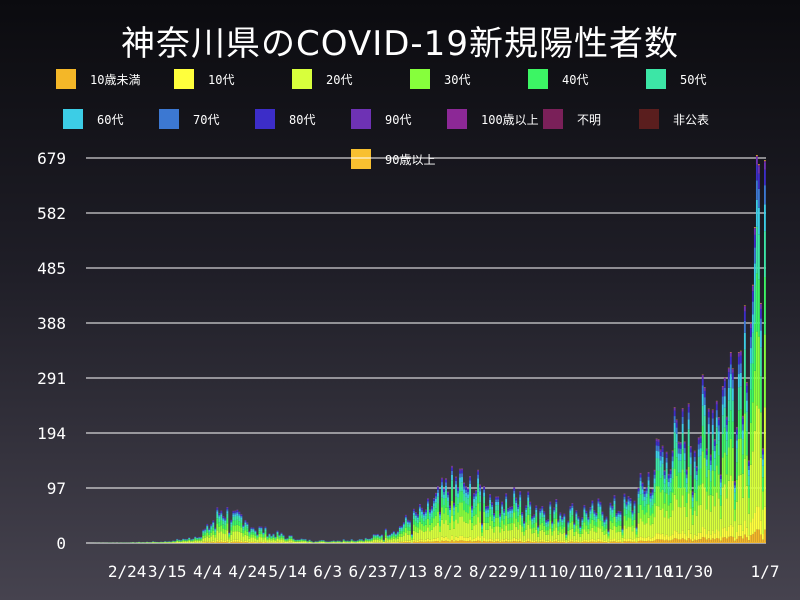  Describe the element at coordinates (649, 571) in the screenshot. I see `x-tick-label: 11/10` at that location.